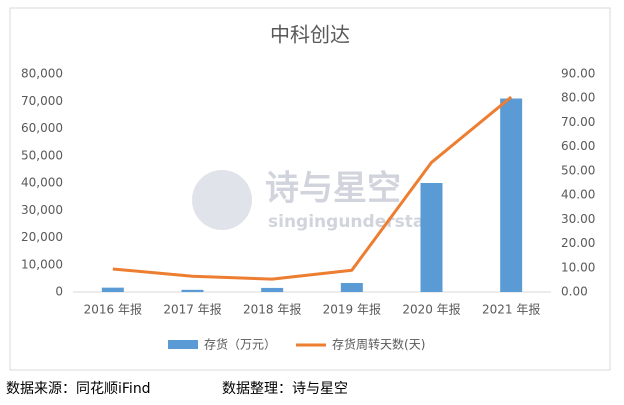 This screenshot has width=624, height=405. Describe the element at coordinates (578, 146) in the screenshot. I see `y2-tick-label: 60.00` at that location.